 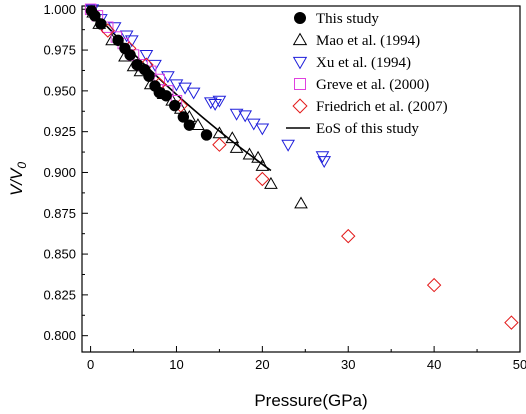 What do you see at coordinates (363, 63) in the screenshot?
I see `legend-label-xu-et-al-1994: Xu et al. (1994)` at bounding box center [363, 63].